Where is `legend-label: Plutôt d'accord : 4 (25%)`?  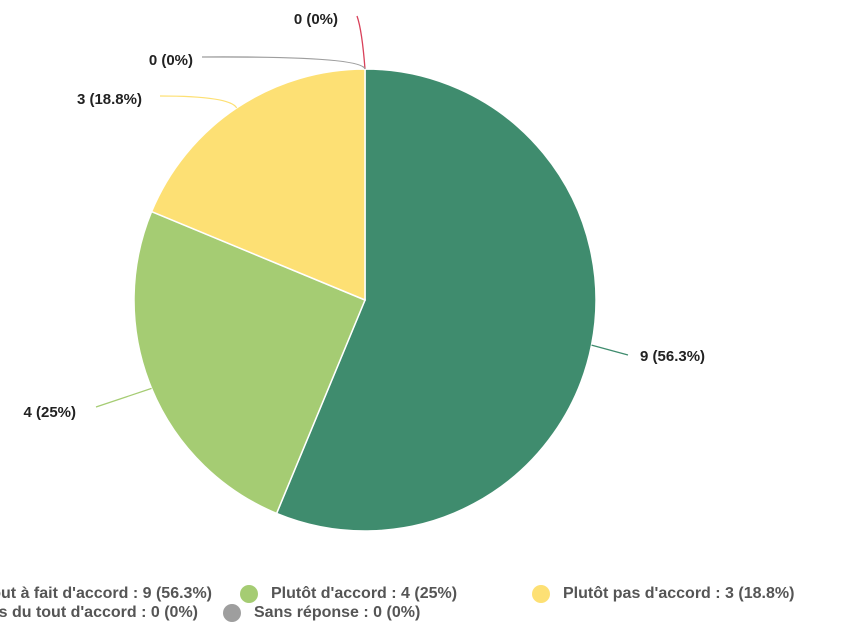
legend-label: Plutôt d'accord : 4 (25%) is located at coordinates (364, 593).